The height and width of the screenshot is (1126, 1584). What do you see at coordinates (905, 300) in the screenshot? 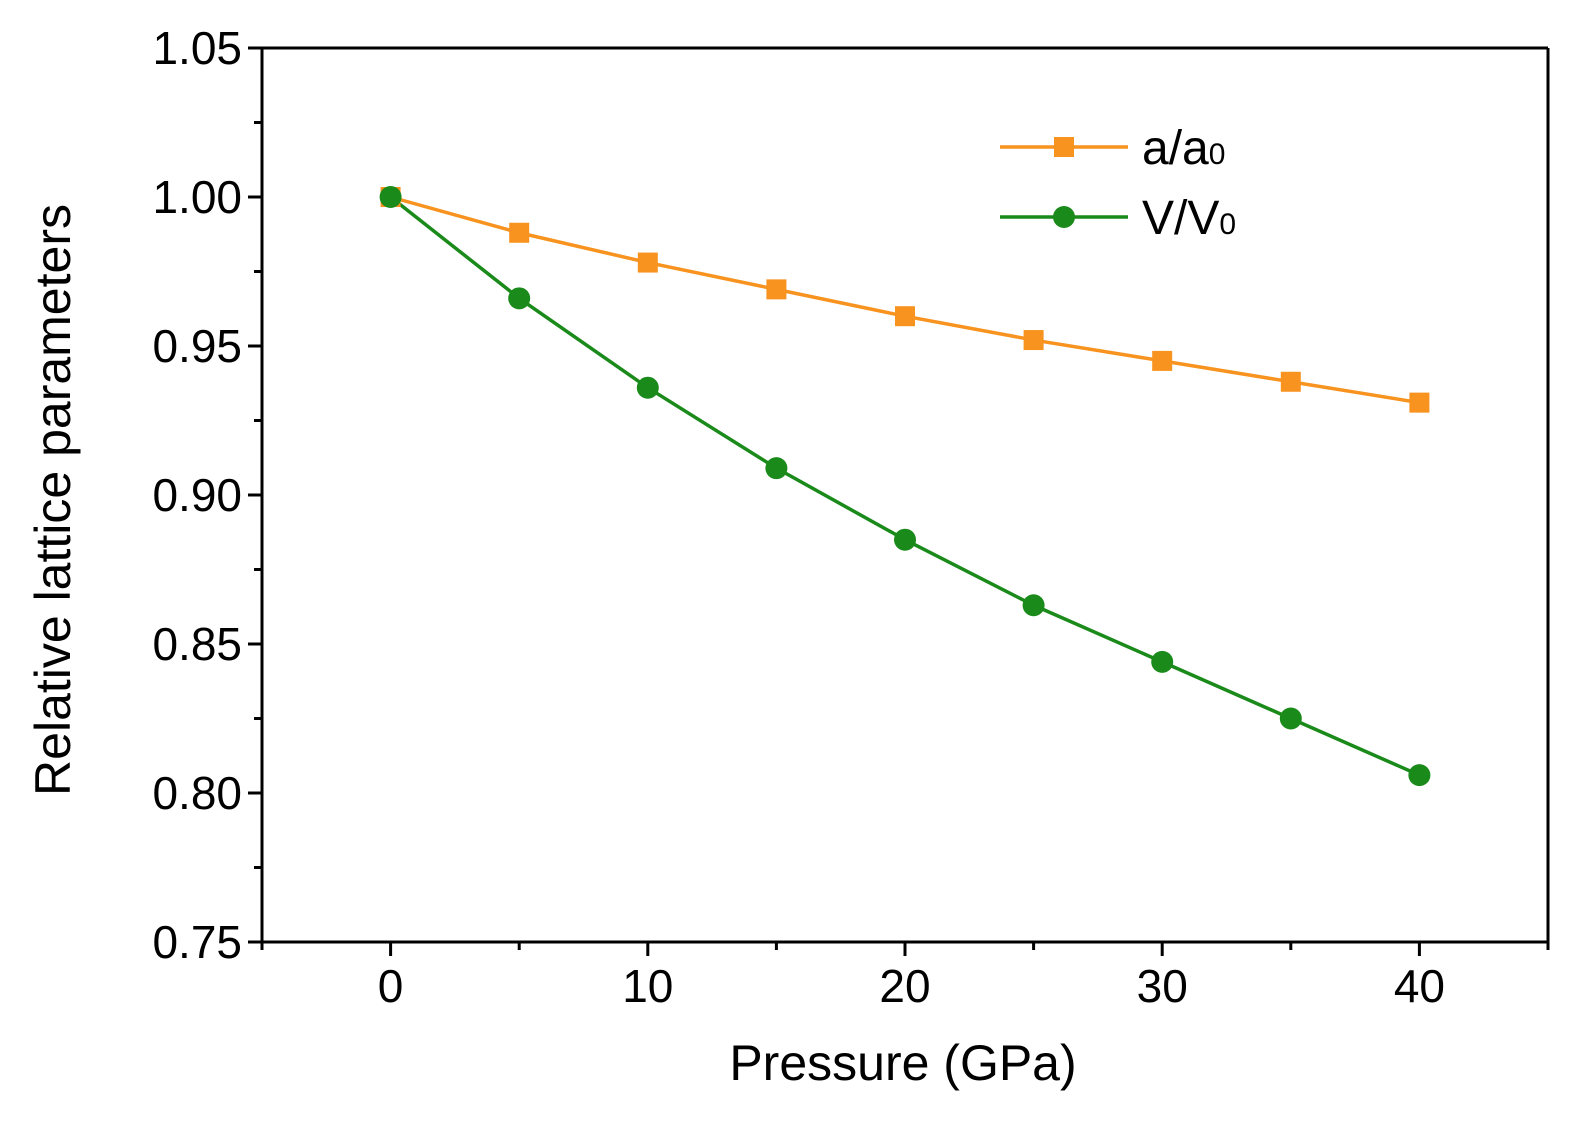
I see `series-line-a-a0` at bounding box center [905, 300].